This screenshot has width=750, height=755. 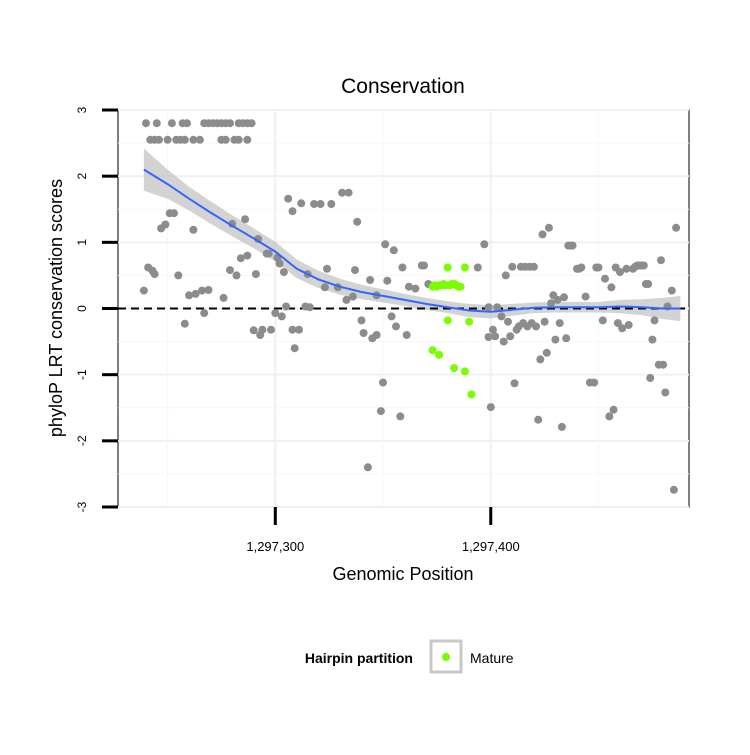 I want to click on legend-title: Hairpin partition, so click(x=359, y=658).